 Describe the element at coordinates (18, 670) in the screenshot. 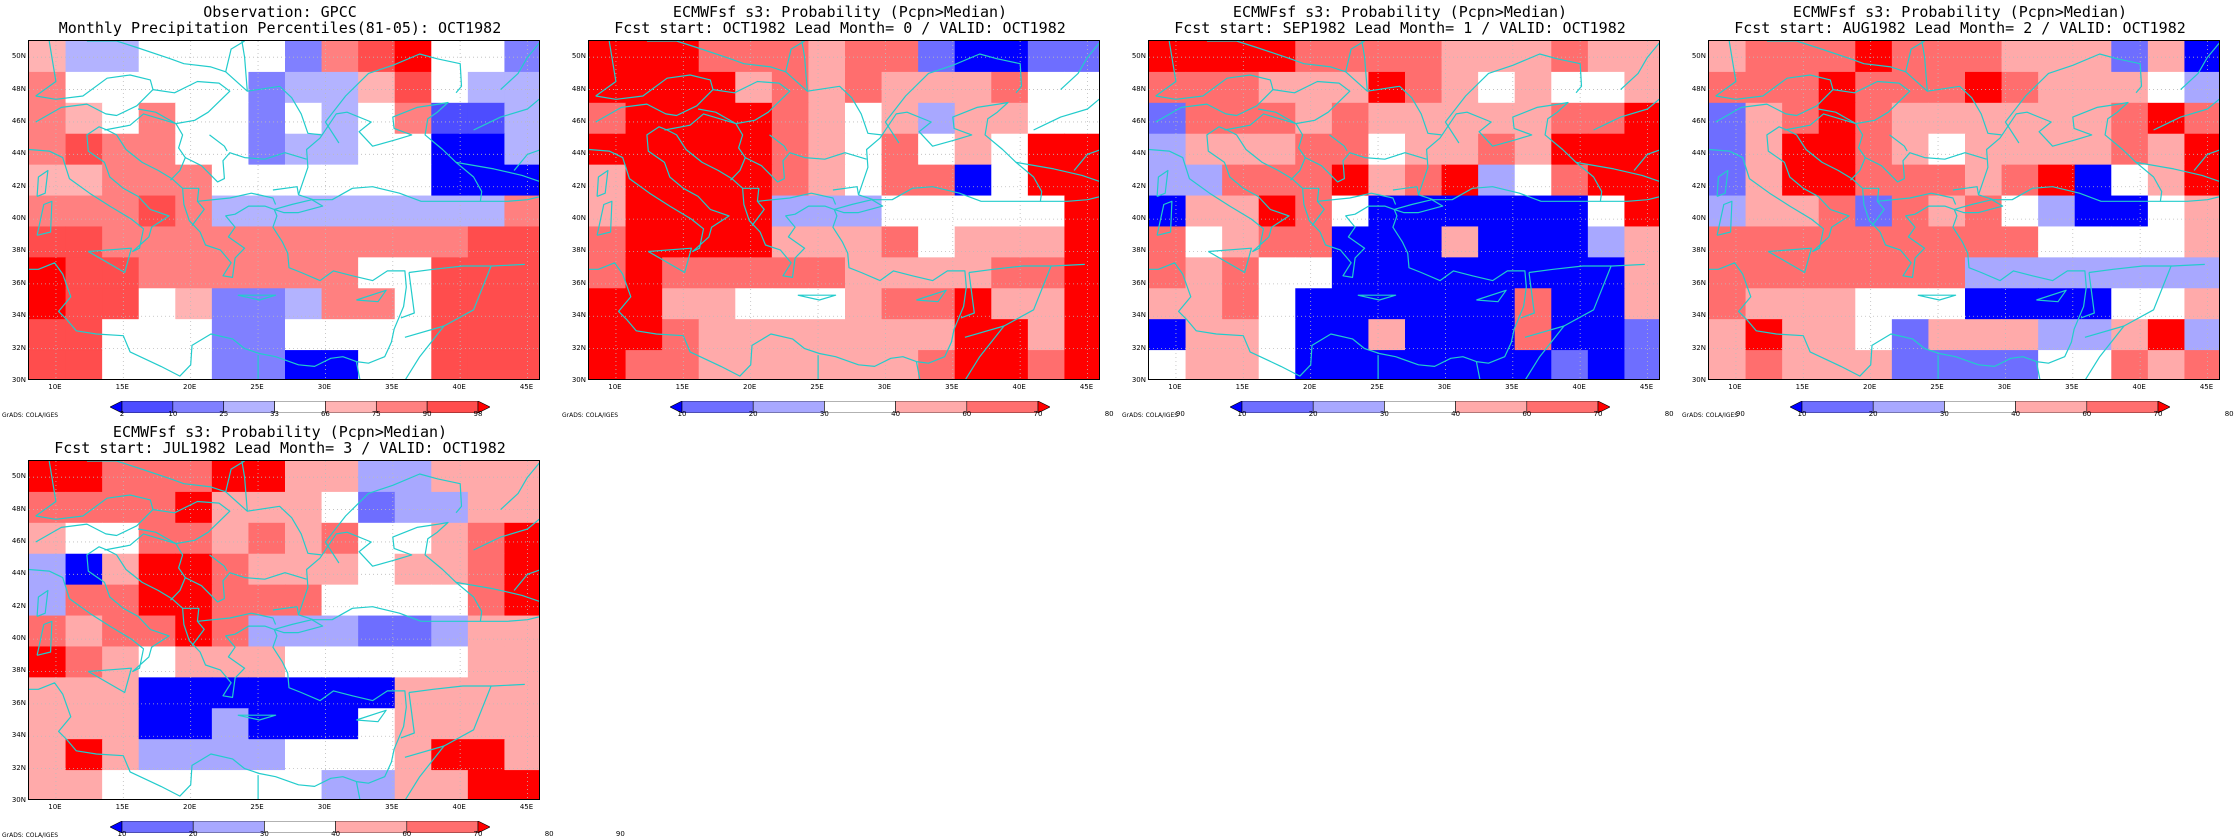

I see `latitude-tick-label: 38N` at that location.